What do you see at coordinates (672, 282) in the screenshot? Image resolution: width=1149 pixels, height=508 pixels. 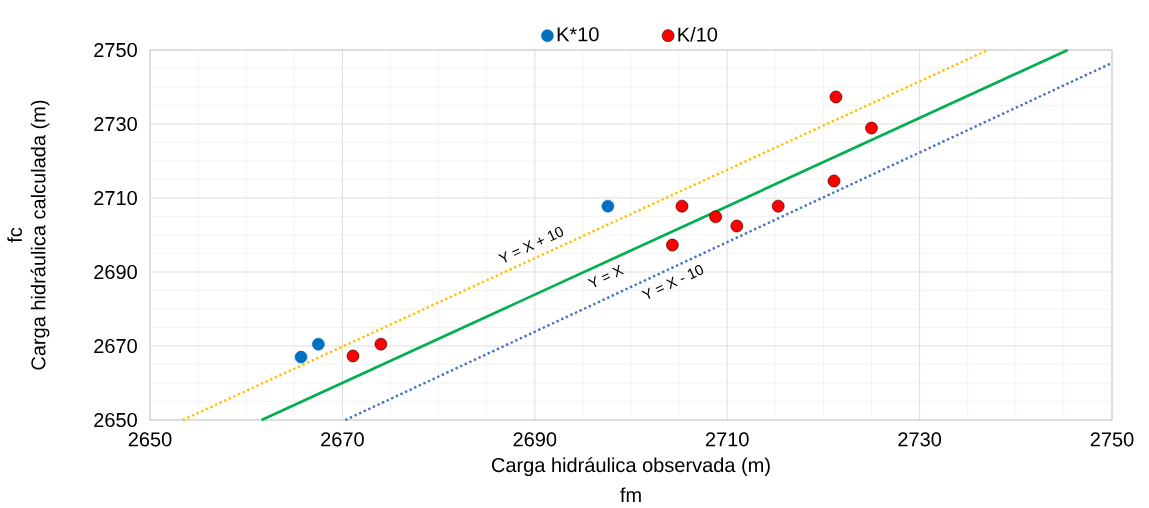 I see `annotation: Y = X - 10` at bounding box center [672, 282].